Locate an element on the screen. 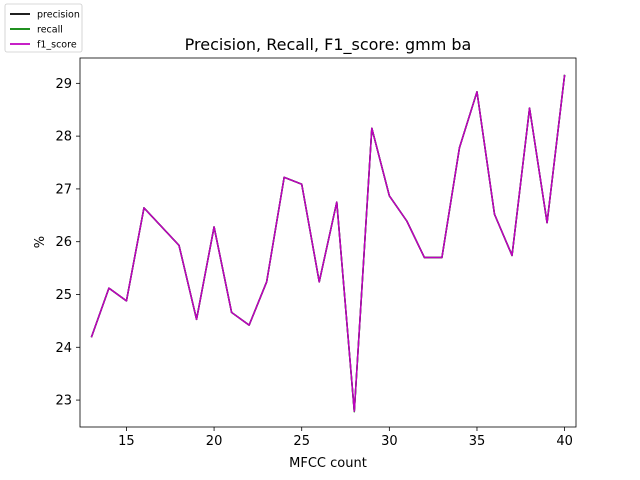 Image resolution: width=640 pixels, height=480 pixels. y-tick-label: 25 is located at coordinates (63, 295).